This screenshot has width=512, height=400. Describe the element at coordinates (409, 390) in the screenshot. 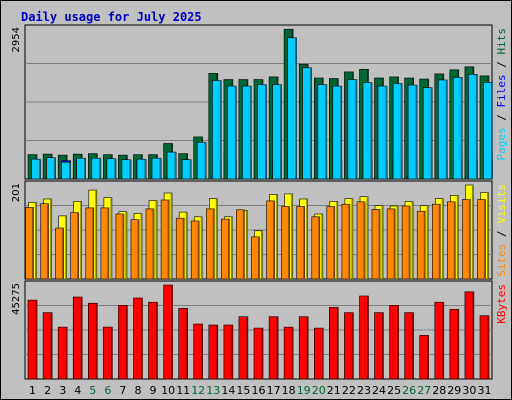

I see `day-label-26: 26` at that location.